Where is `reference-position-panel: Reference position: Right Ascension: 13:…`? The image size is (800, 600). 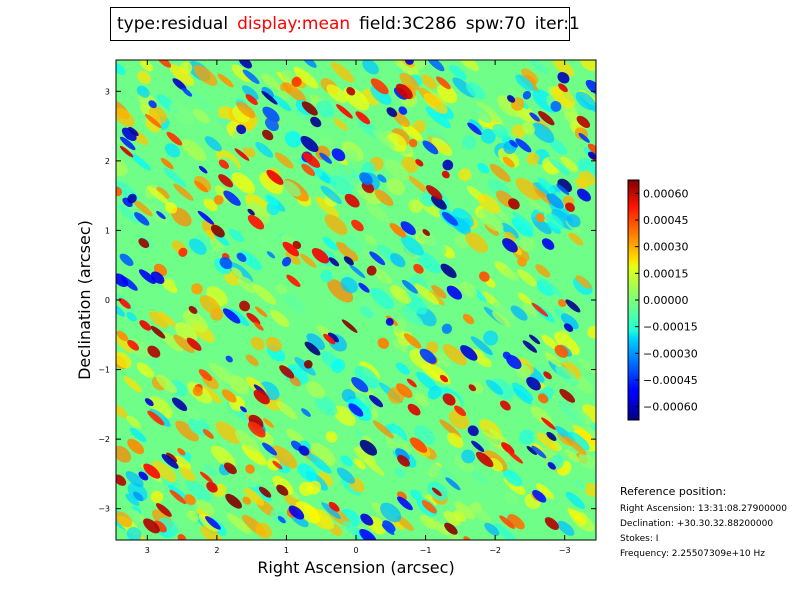
reference-position-panel: Reference position: Right Ascension: 13:… is located at coordinates (703, 523).